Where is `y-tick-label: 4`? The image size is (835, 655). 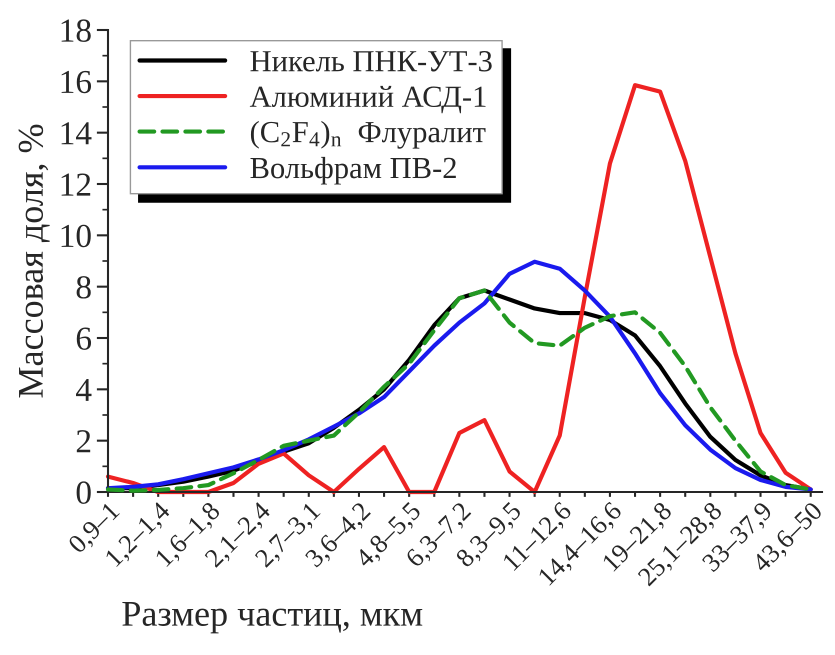 y-tick-label: 4 is located at coordinates (84, 389).